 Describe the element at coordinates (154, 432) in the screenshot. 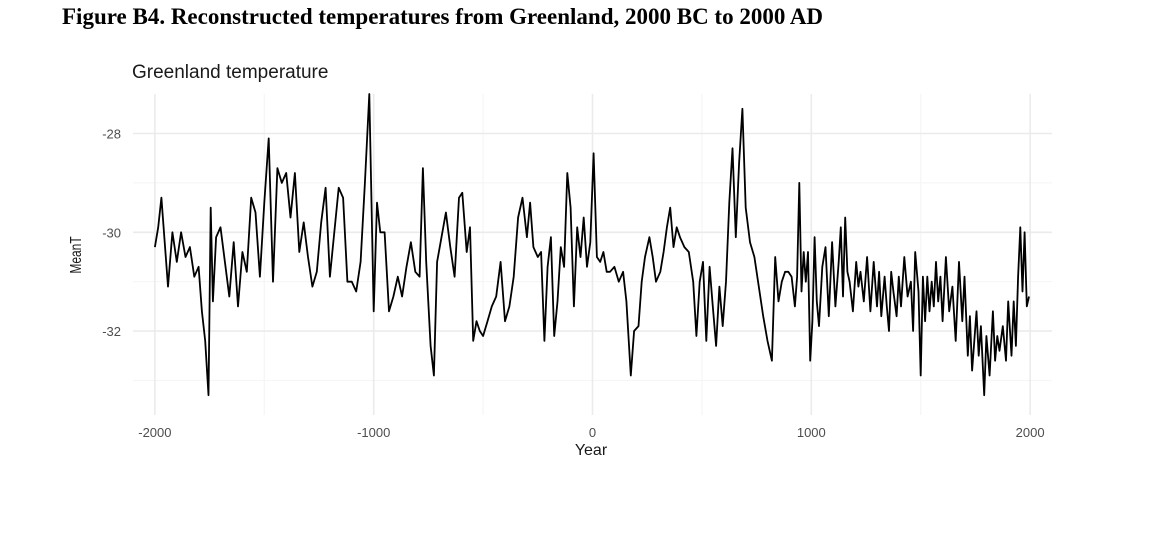

I see `x-tick-label: -2000` at that location.